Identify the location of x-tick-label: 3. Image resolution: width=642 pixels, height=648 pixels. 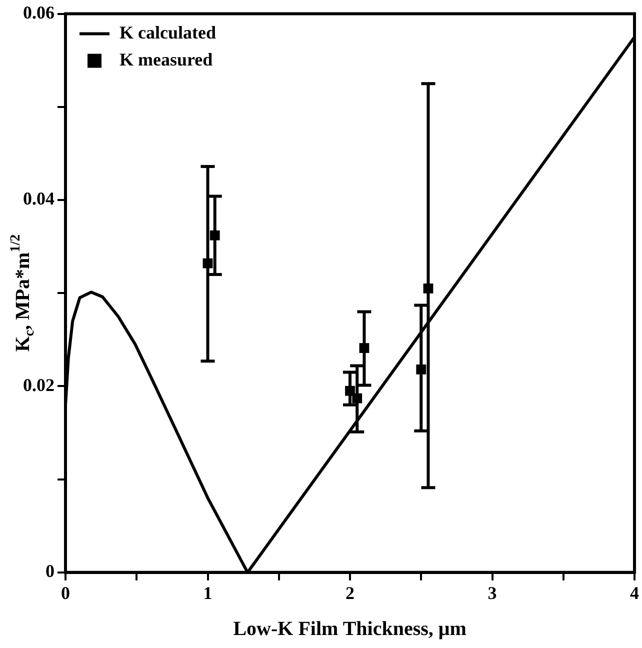
(492, 592).